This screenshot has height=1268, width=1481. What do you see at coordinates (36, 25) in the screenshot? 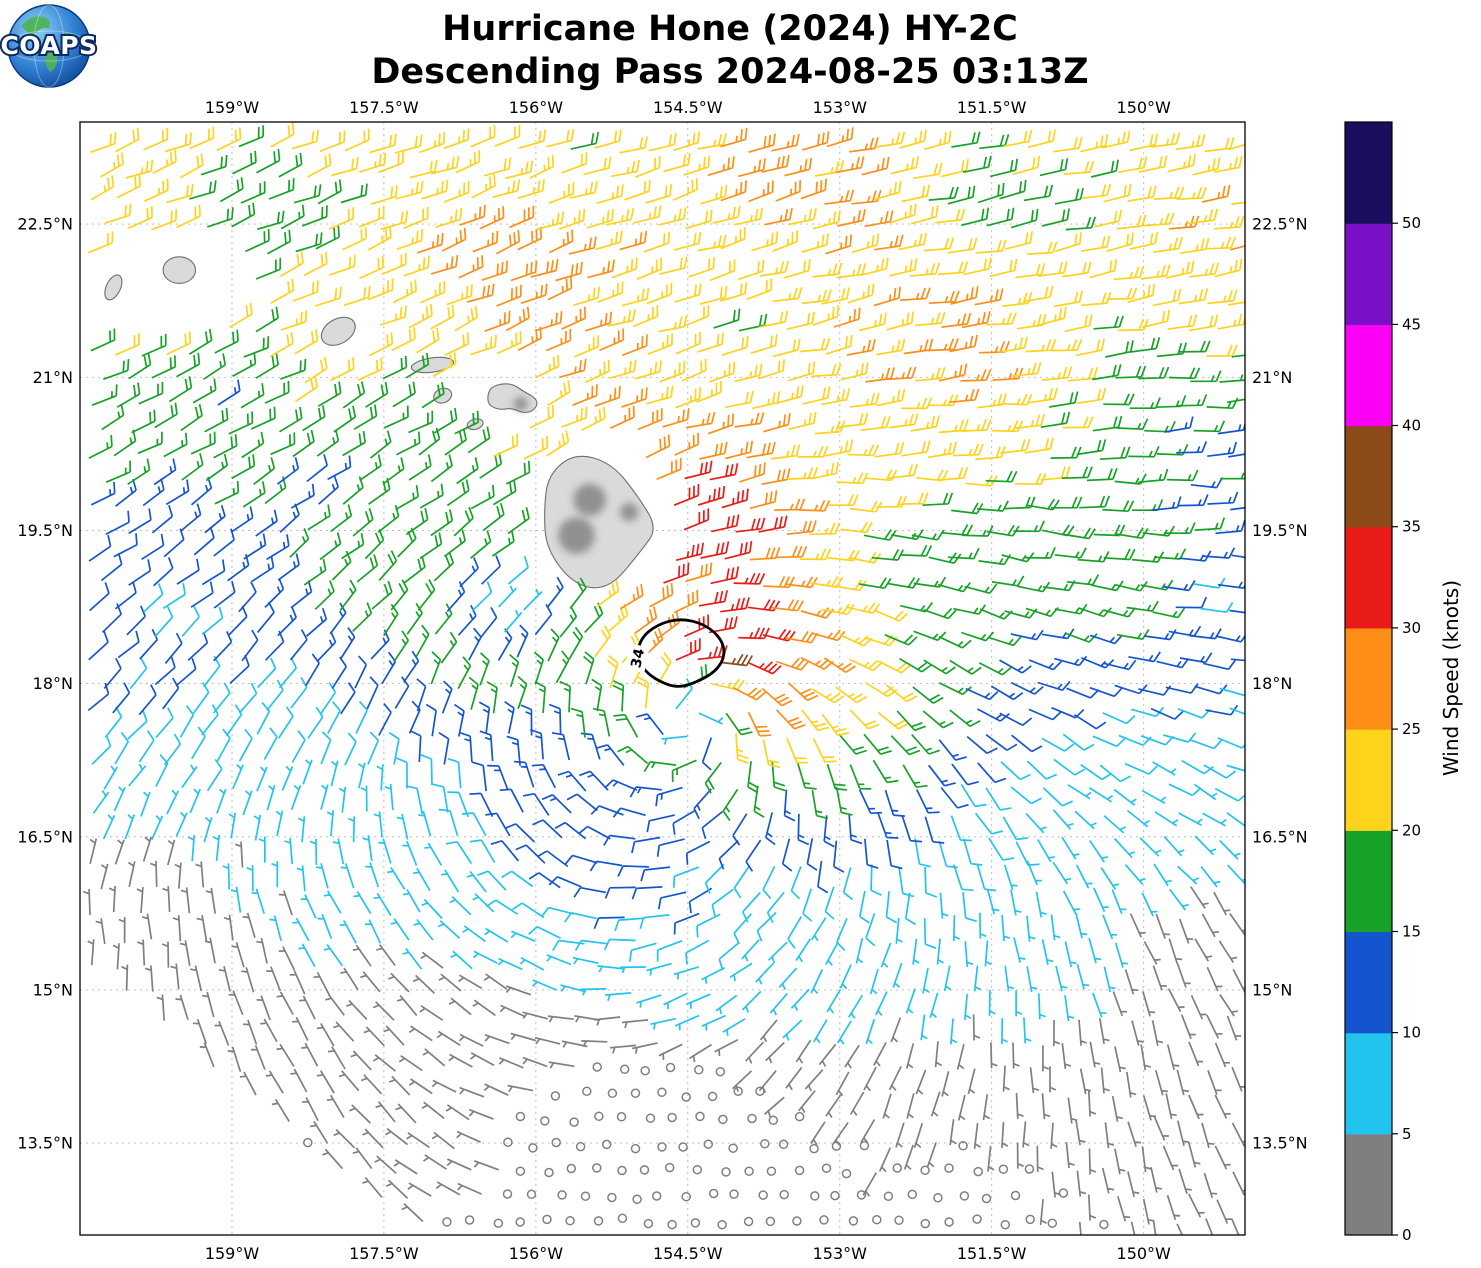
I see `globe-continent-north` at bounding box center [36, 25].